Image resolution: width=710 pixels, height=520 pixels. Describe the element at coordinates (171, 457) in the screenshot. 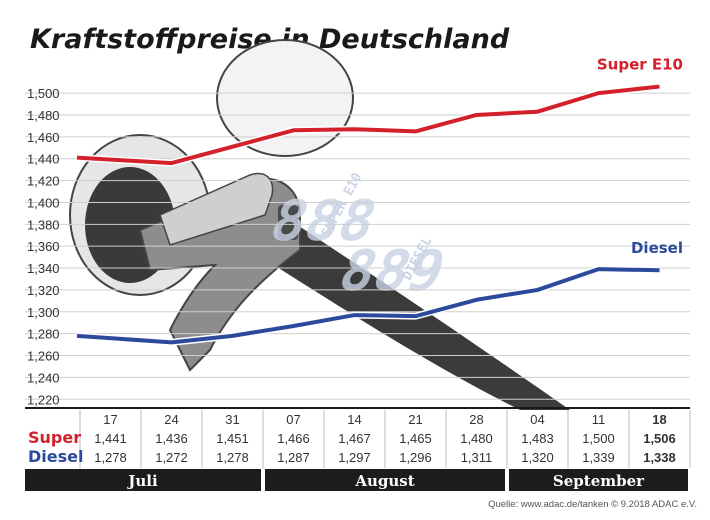

I see `value-cell: 1,272` at that location.